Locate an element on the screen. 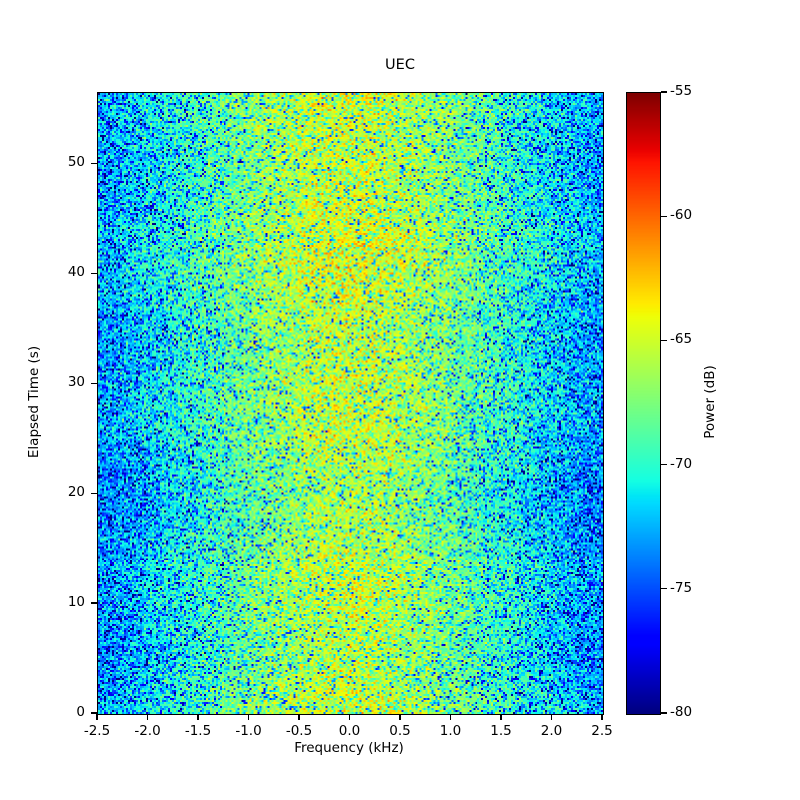 The width and height of the screenshot is (800, 800). colorbar-tick-label: -80 is located at coordinates (681, 712).